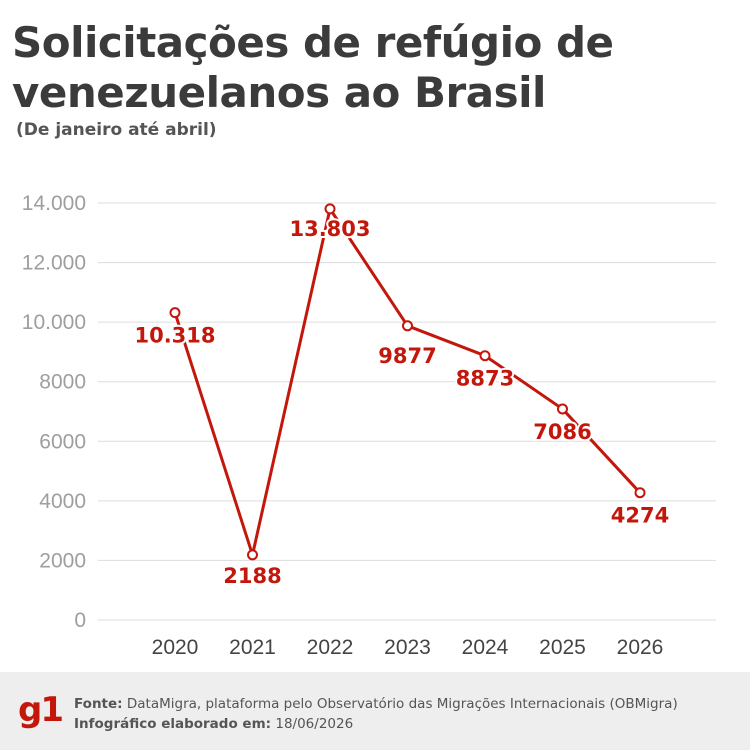 The image size is (750, 750). What do you see at coordinates (252, 576) in the screenshot?
I see `data-label: 2188` at bounding box center [252, 576].